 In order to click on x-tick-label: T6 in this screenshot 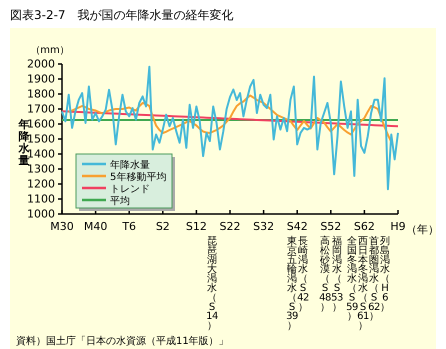, I will do `click(128, 226)`.